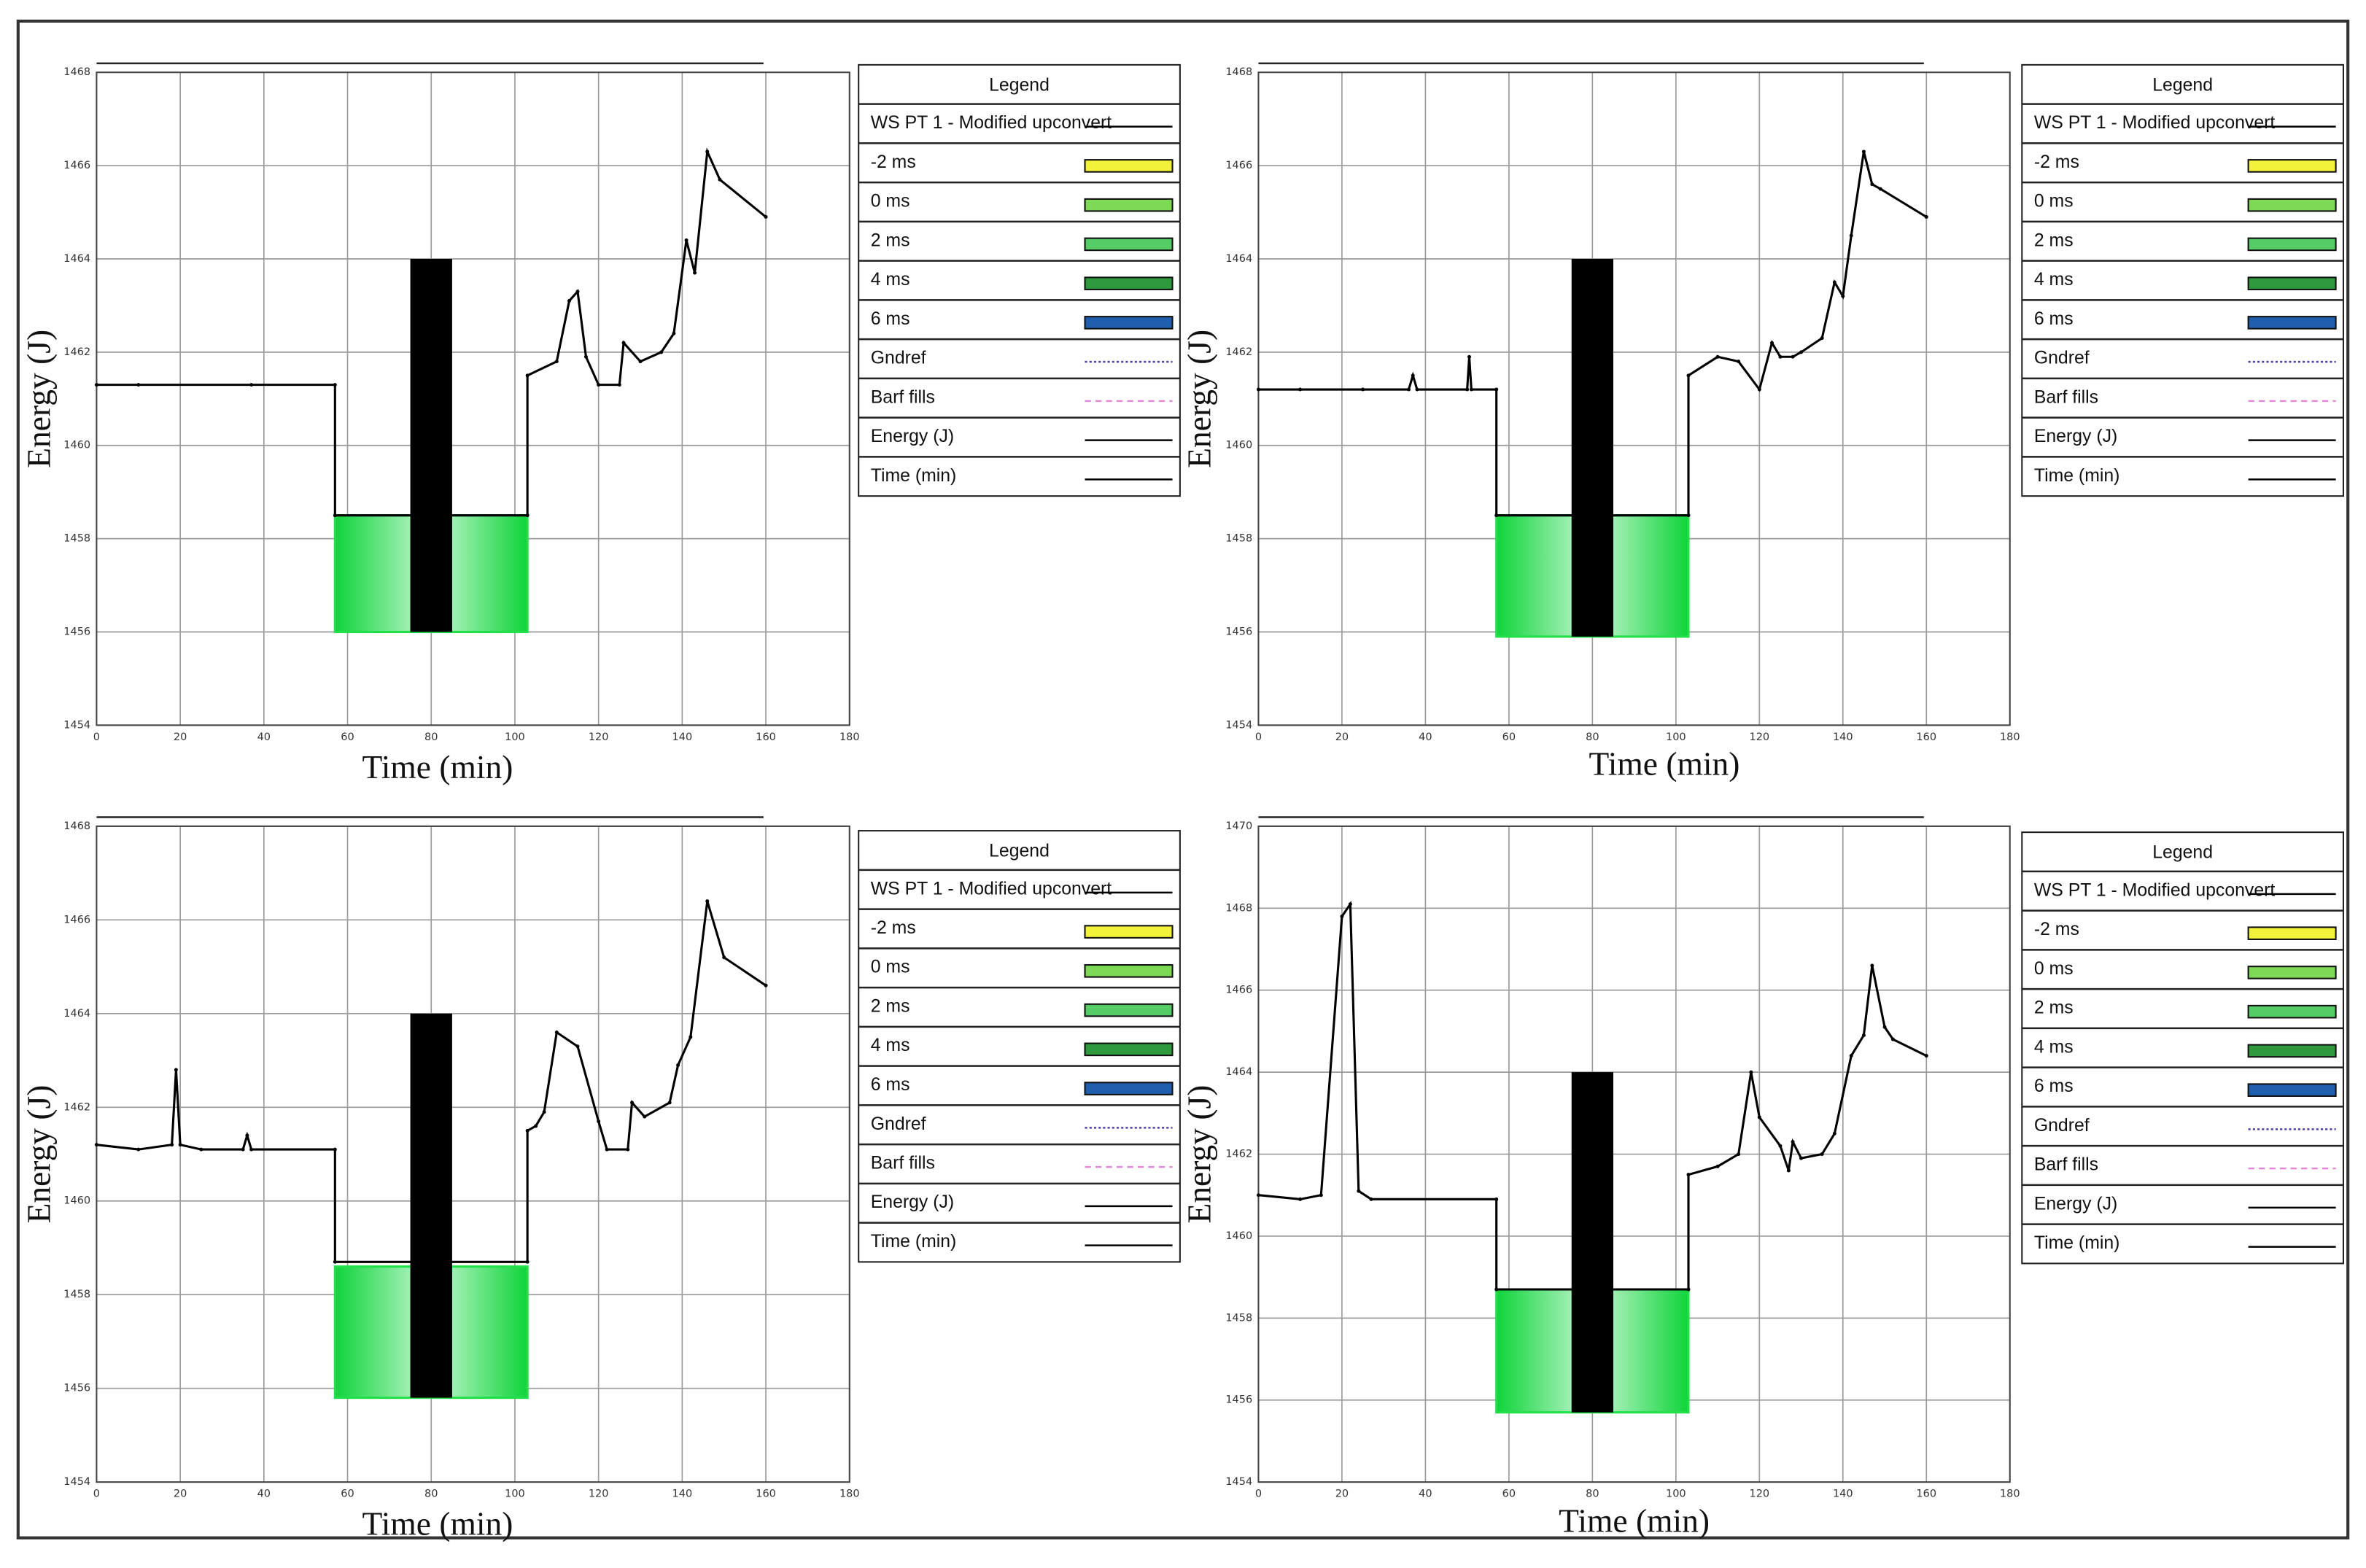 The width and height of the screenshot is (2366, 1568). What do you see at coordinates (1342, 737) in the screenshot?
I see `x-tick-label: 20` at bounding box center [1342, 737].